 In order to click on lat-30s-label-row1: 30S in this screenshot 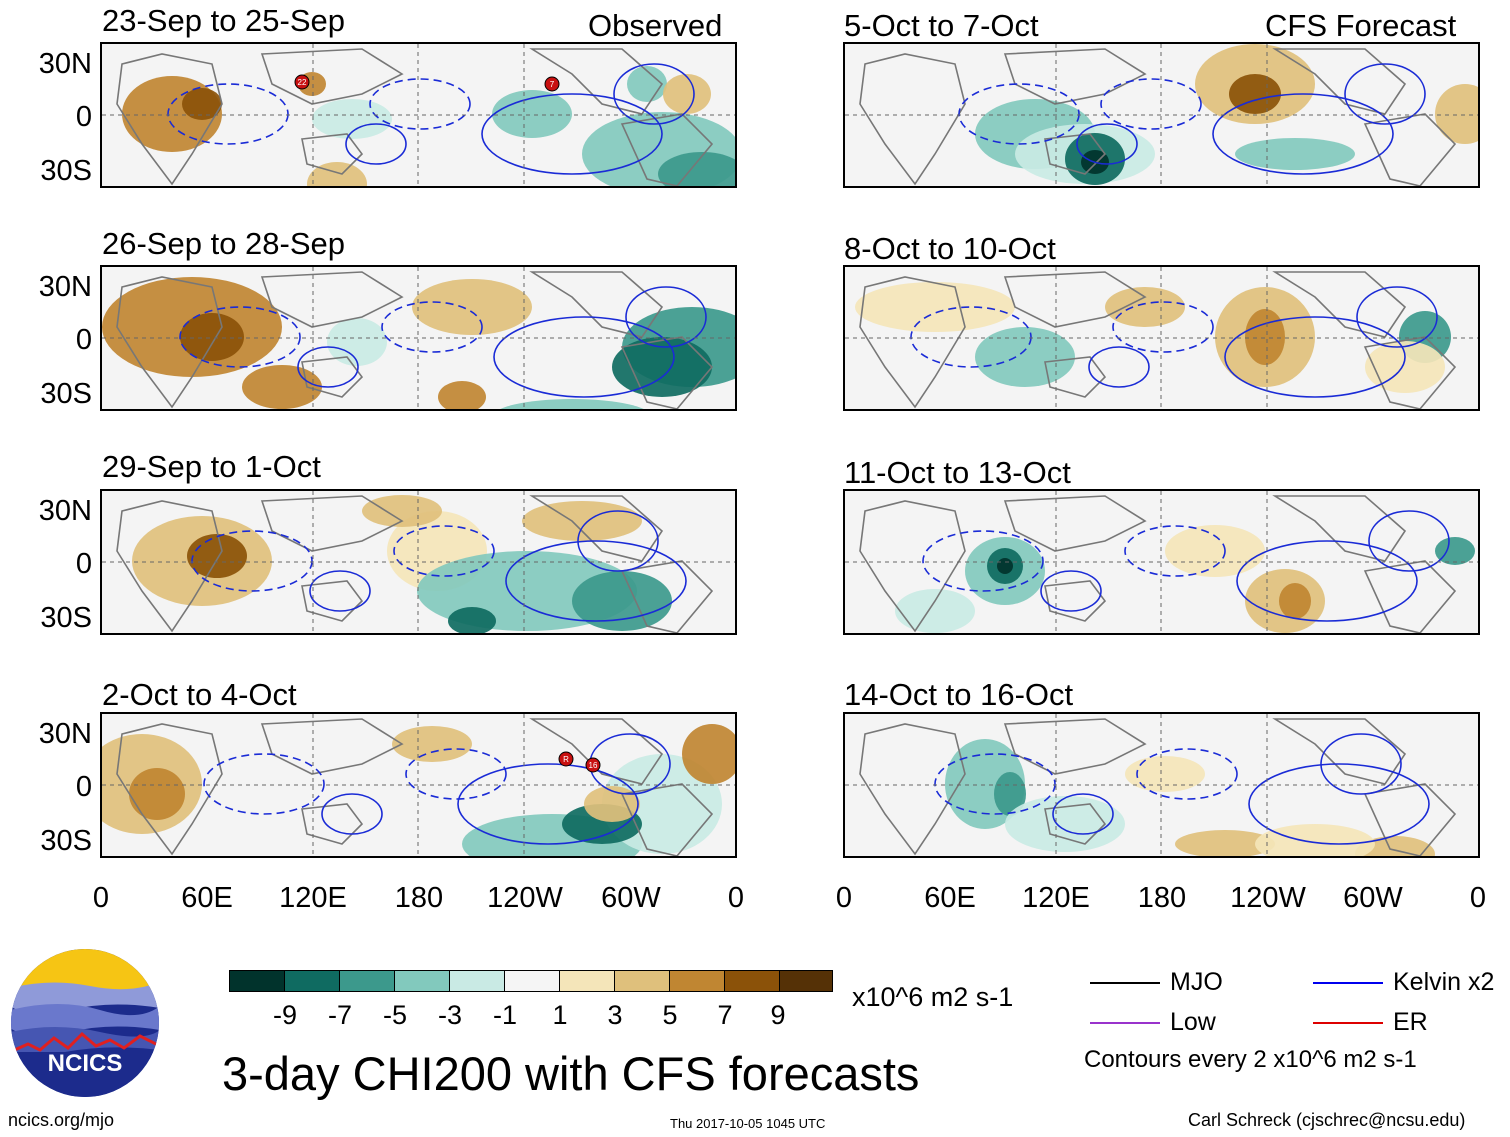, I will do `click(66, 171)`.